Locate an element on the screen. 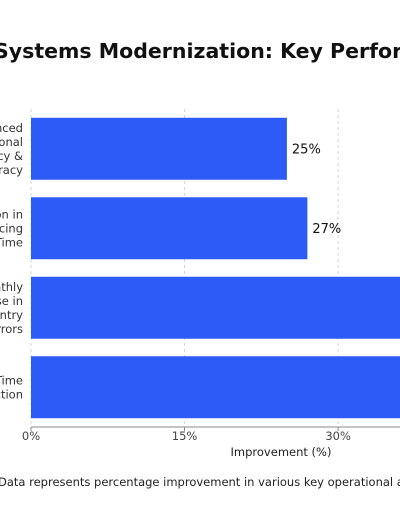  data-label: 27% is located at coordinates (326, 229).